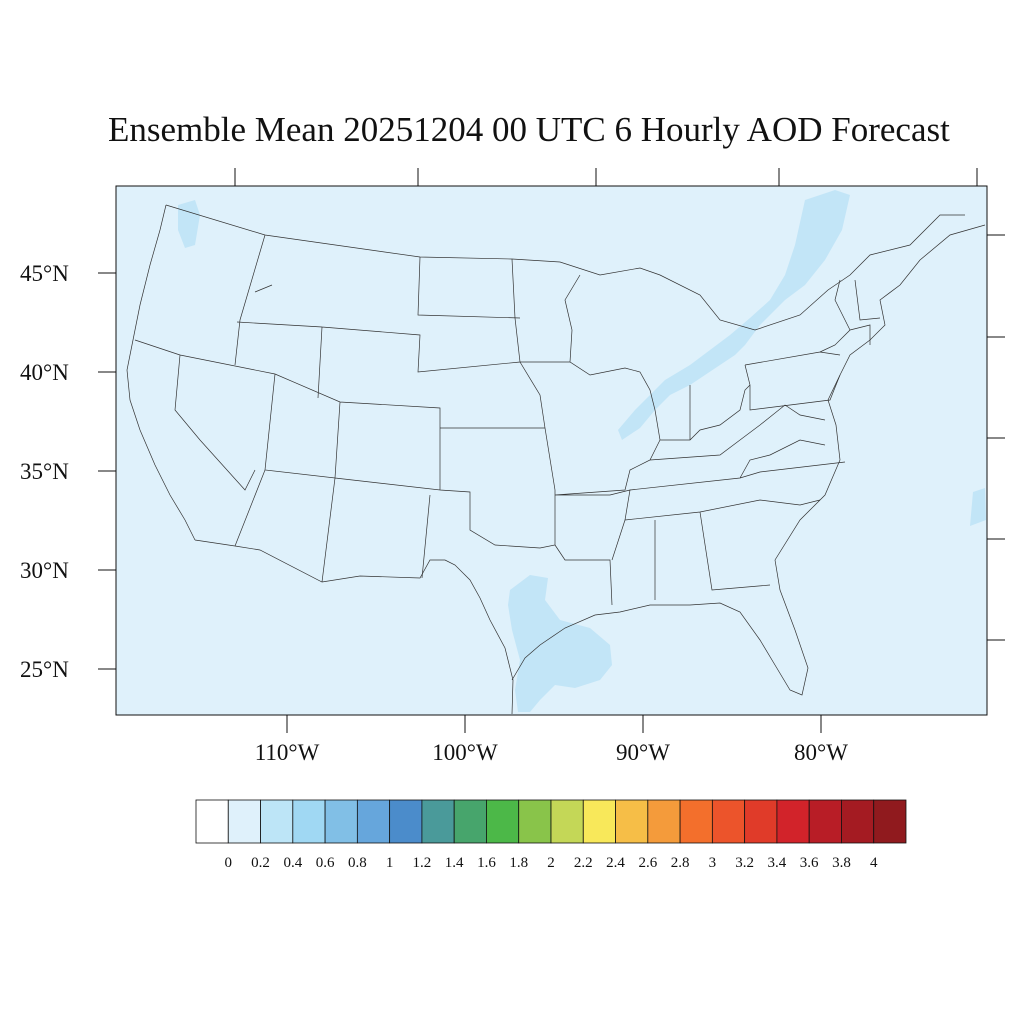 This screenshot has width=1024, height=1024. What do you see at coordinates (734, 315) in the screenshot?
I see `plume-northeast-band` at bounding box center [734, 315].